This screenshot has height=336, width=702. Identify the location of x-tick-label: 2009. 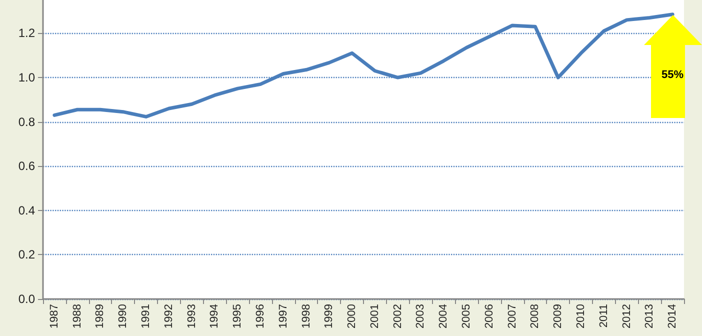
(558, 316).